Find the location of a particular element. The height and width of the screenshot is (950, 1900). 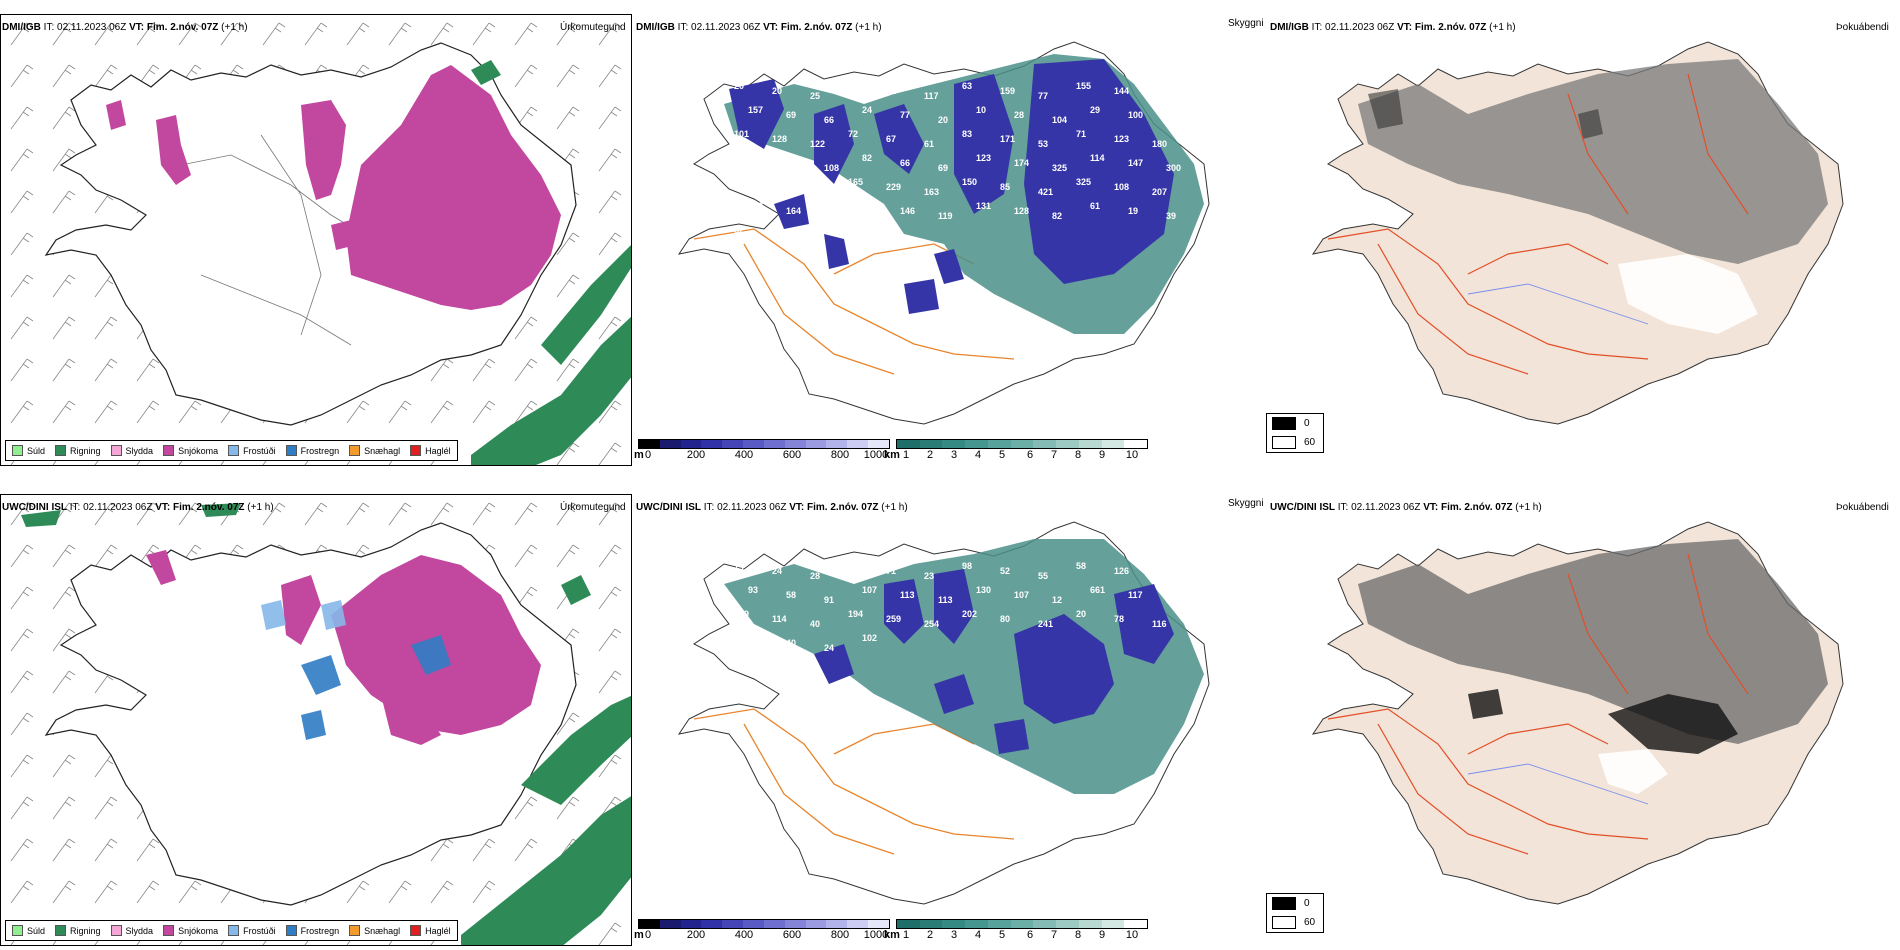

cloud-base-label: 164 is located at coordinates (793, 211).